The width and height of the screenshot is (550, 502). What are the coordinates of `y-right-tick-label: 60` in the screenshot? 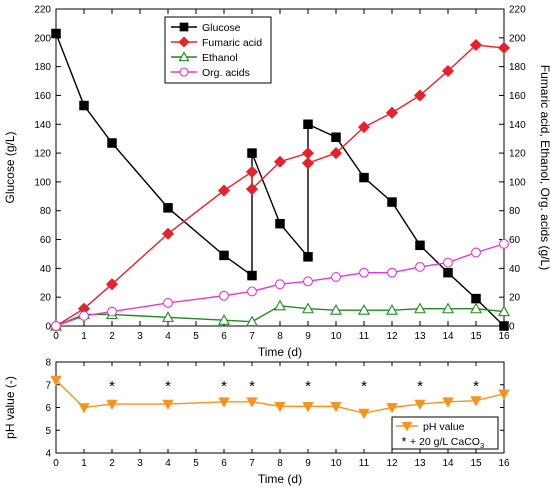 It's located at (515, 240).